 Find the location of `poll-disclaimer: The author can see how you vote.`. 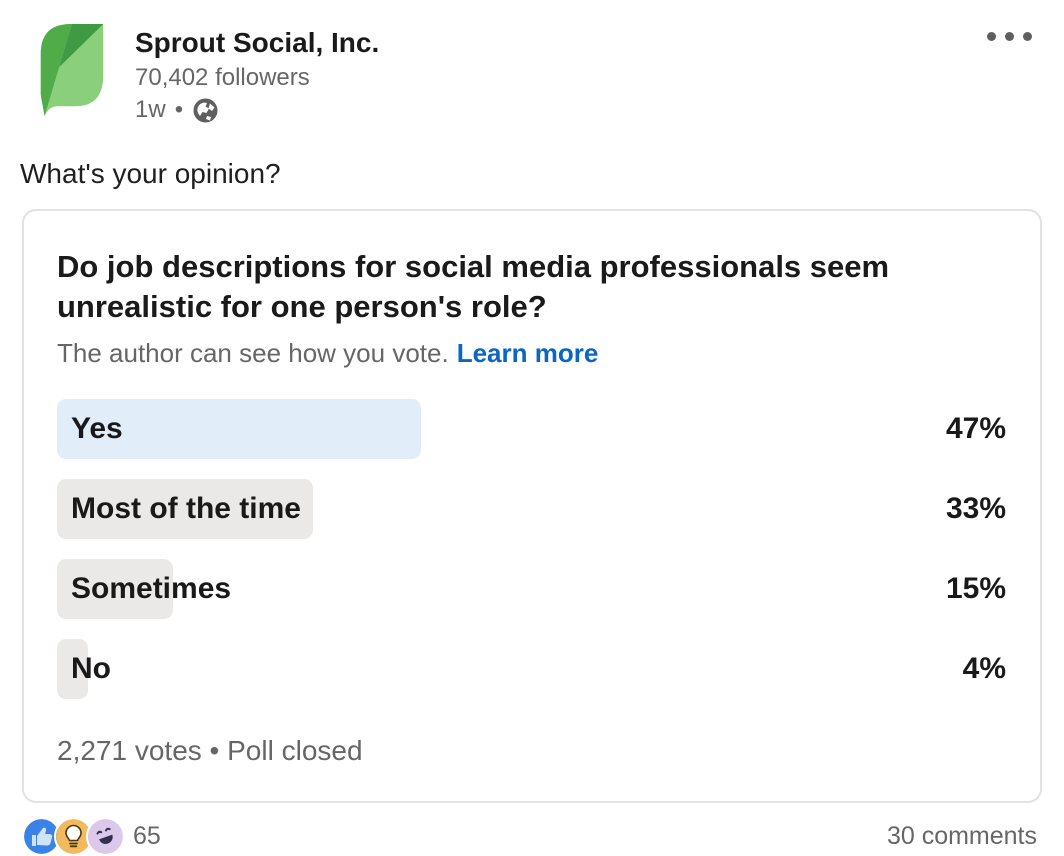

poll-disclaimer: The author can see how you vote. is located at coordinates (253, 353).